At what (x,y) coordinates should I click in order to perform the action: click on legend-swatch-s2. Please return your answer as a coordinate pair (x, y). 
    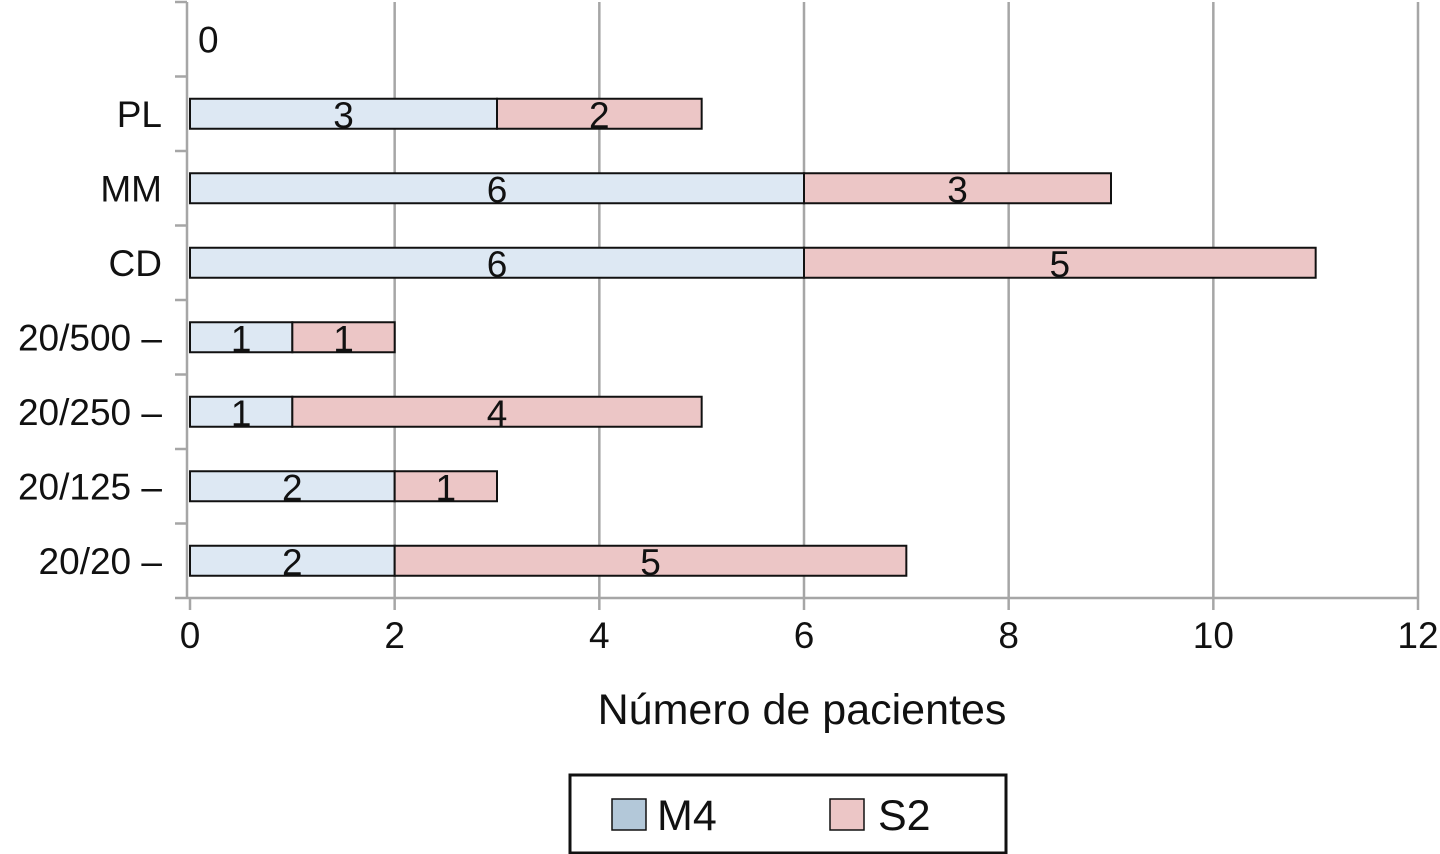
    Looking at the image, I should click on (847, 814).